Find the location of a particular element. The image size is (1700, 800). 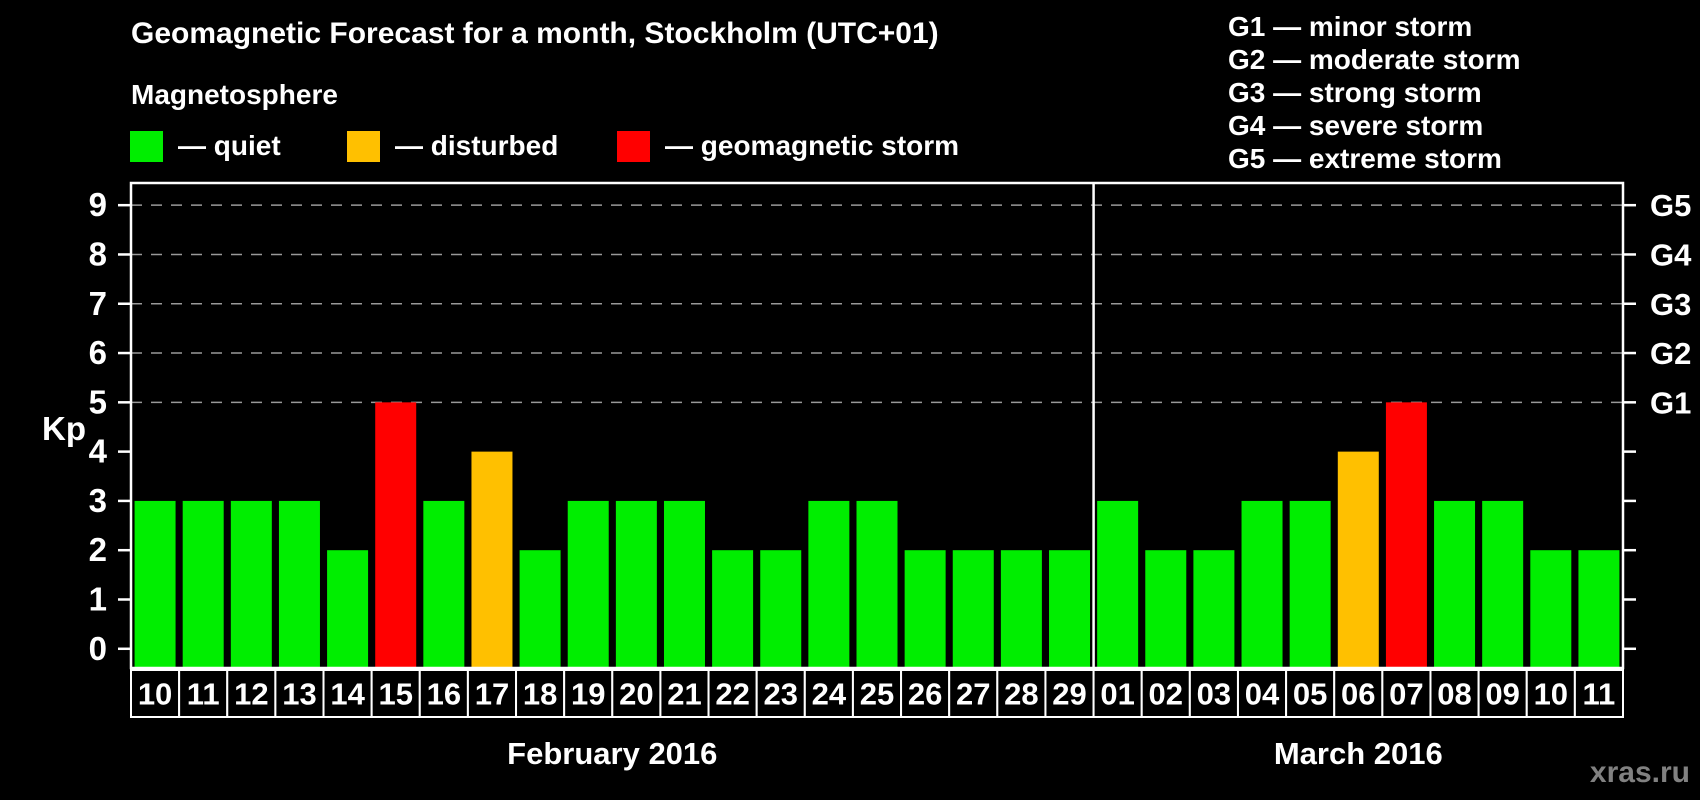

y-axis-tick-label: 7 is located at coordinates (98, 303).